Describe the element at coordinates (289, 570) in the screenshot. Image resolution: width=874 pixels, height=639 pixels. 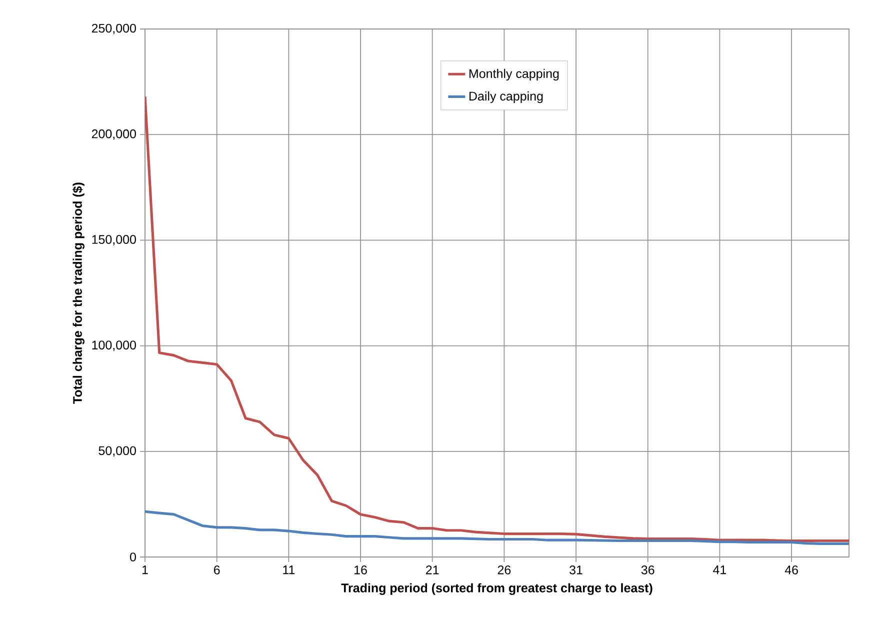
I see `x-tick-label: 11` at that location.